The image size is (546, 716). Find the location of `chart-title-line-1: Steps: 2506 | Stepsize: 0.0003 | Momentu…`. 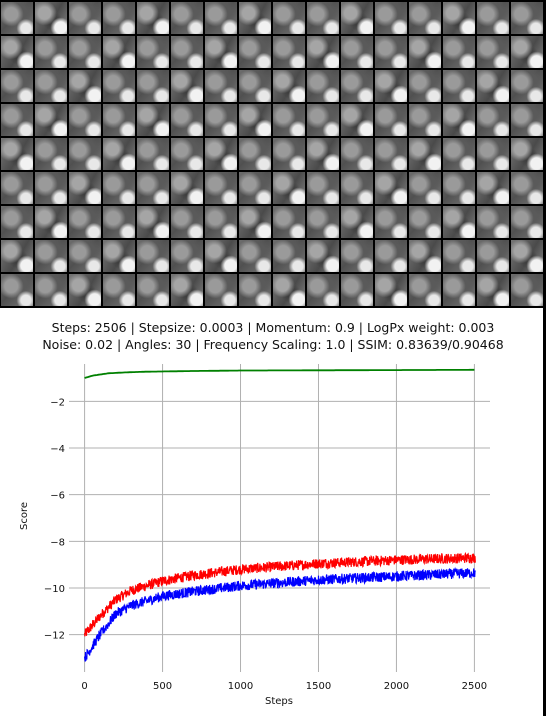

chart-title-line-1: Steps: 2506 | Stepsize: 0.0003 | Momentu… is located at coordinates (273, 327).